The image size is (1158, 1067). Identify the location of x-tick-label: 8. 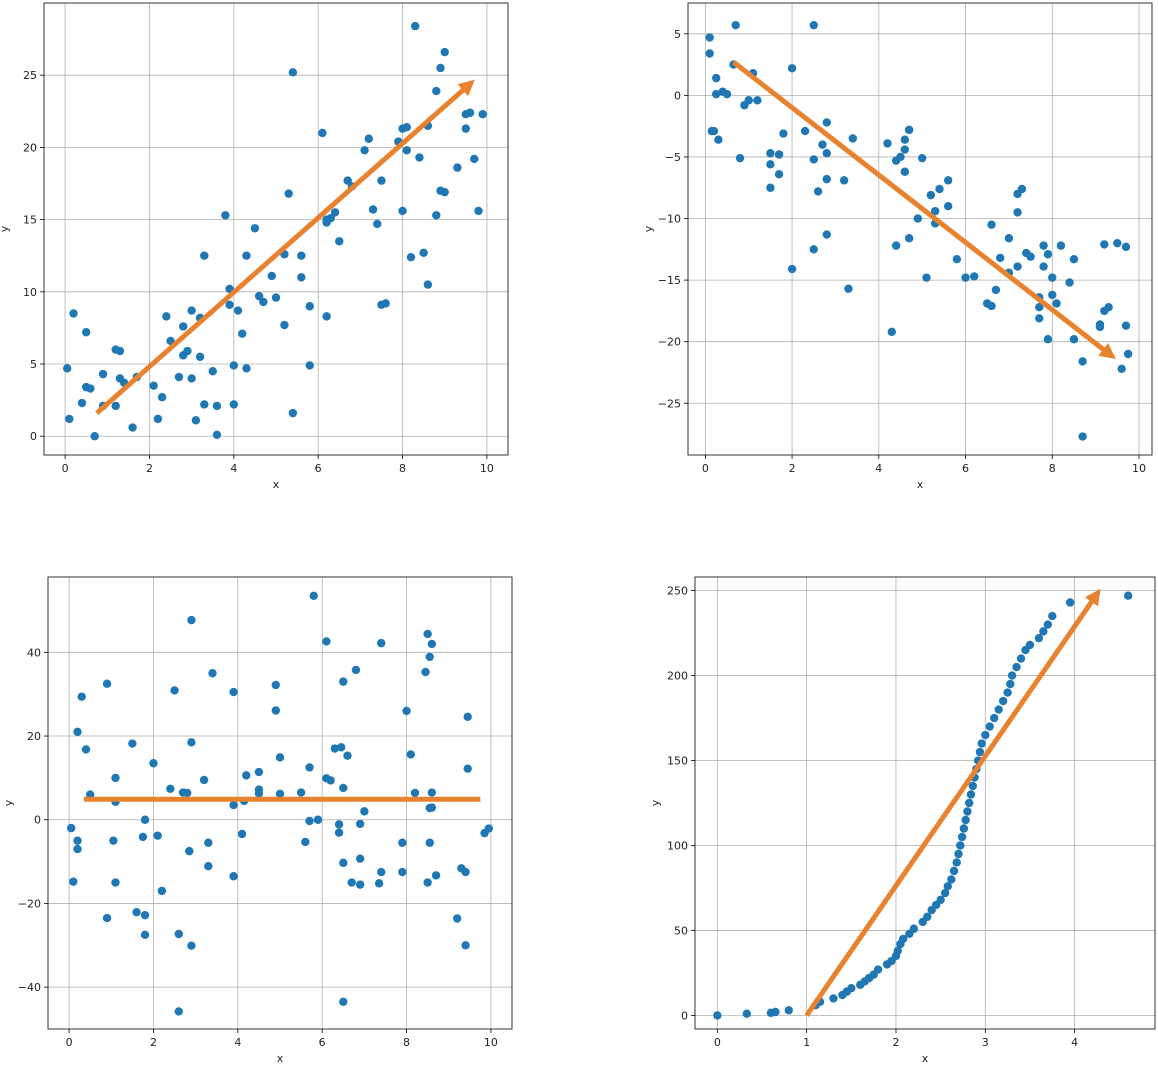
(402, 468).